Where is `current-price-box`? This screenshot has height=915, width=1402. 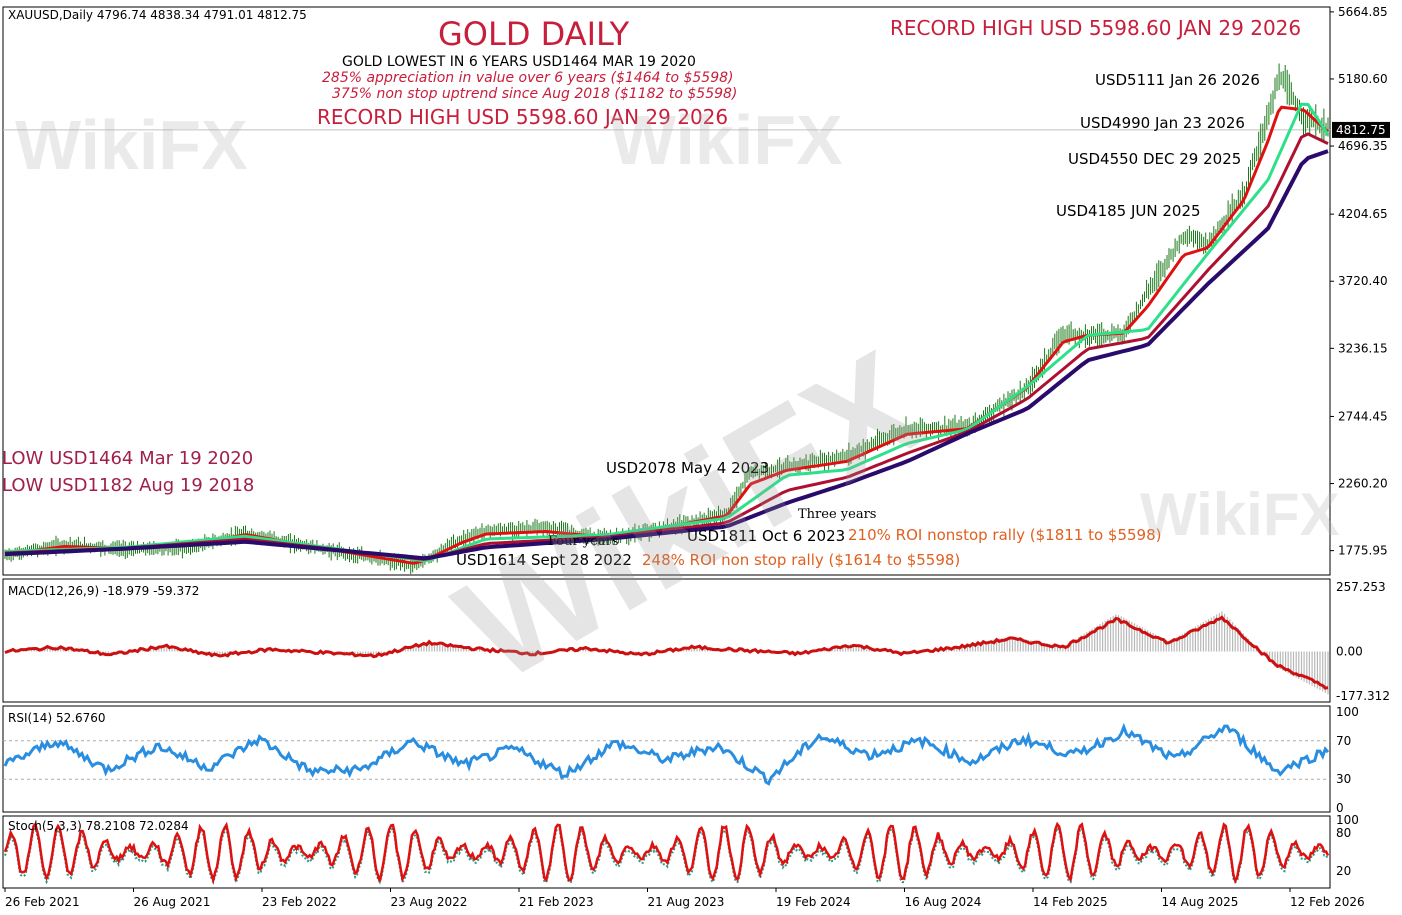 current-price-box is located at coordinates (1361, 129).